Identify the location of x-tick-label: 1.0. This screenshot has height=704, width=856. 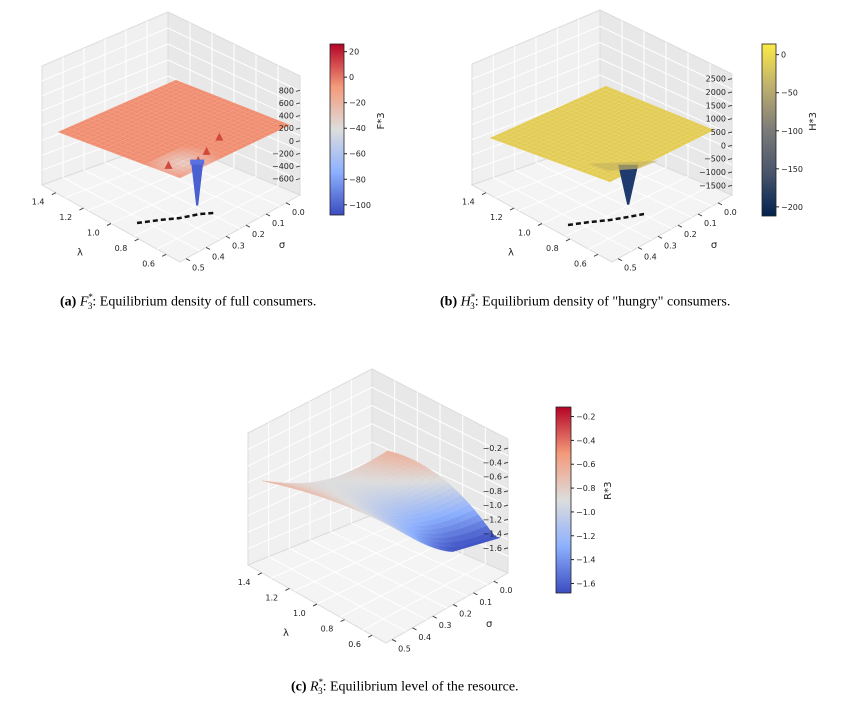
(524, 233).